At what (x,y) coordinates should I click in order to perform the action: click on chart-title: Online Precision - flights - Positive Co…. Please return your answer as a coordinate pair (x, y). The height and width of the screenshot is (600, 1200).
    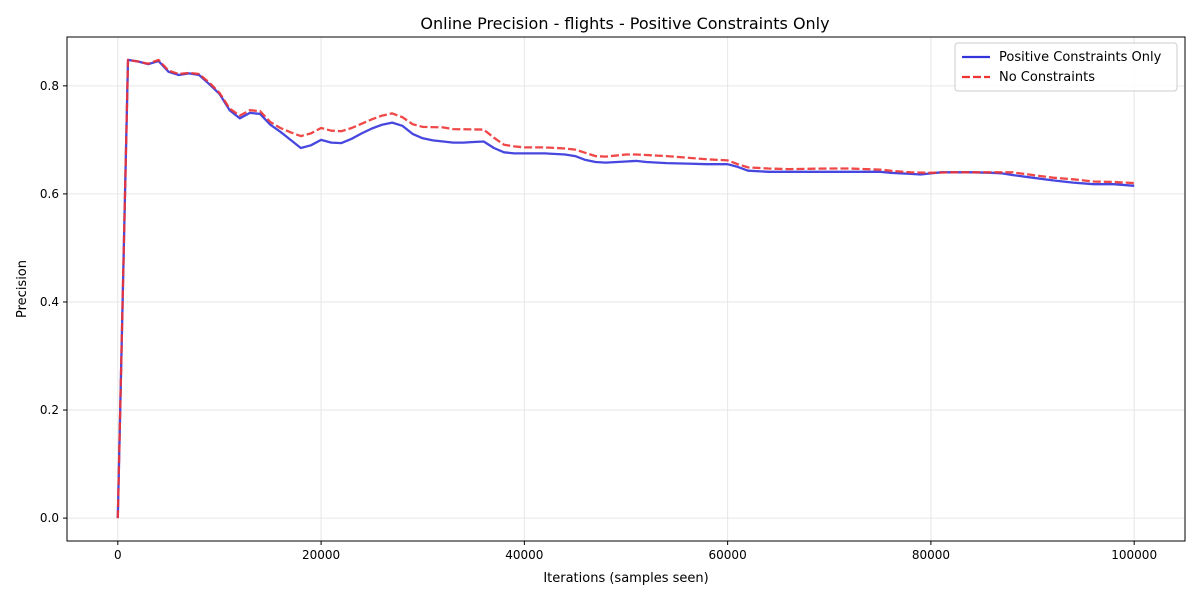
    Looking at the image, I should click on (624, 23).